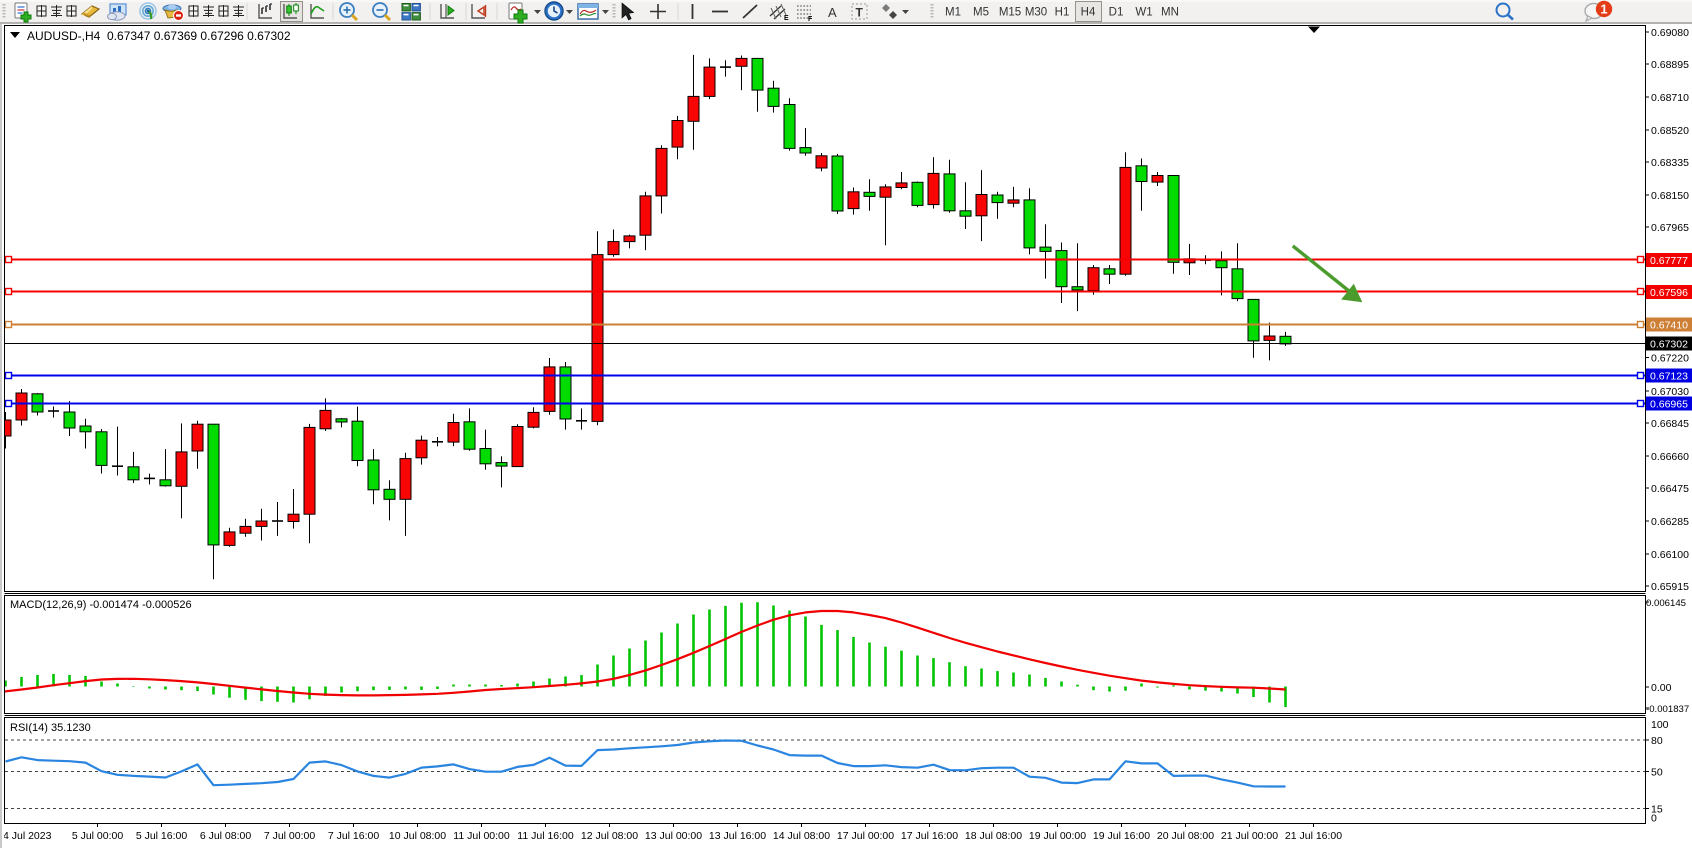 This screenshot has height=848, width=1692. What do you see at coordinates (1670, 587) in the screenshot?
I see `svg-text: 0.65915` at bounding box center [1670, 587].